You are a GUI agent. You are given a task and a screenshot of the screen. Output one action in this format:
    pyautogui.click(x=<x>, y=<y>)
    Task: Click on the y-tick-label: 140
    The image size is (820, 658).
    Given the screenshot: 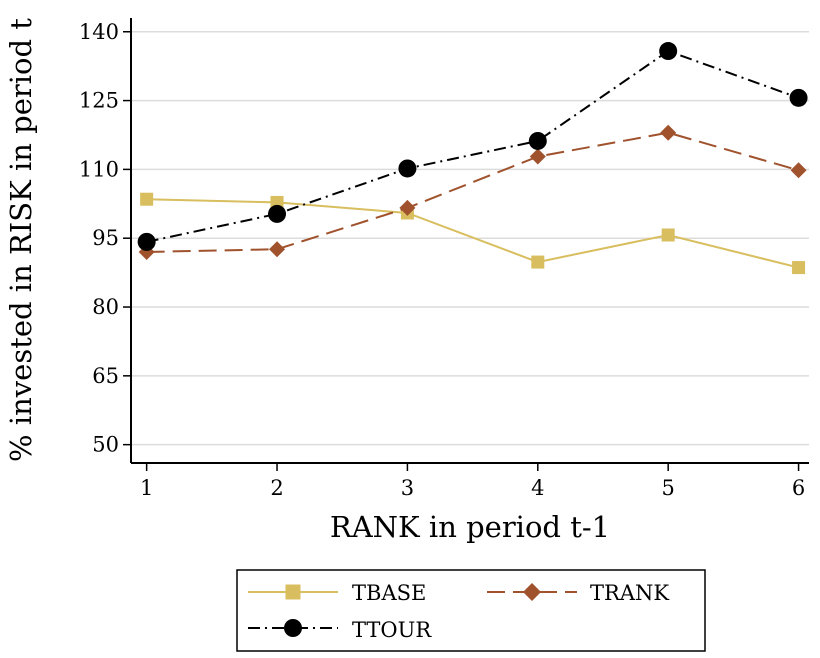 What is the action you would take?
    pyautogui.click(x=99, y=32)
    